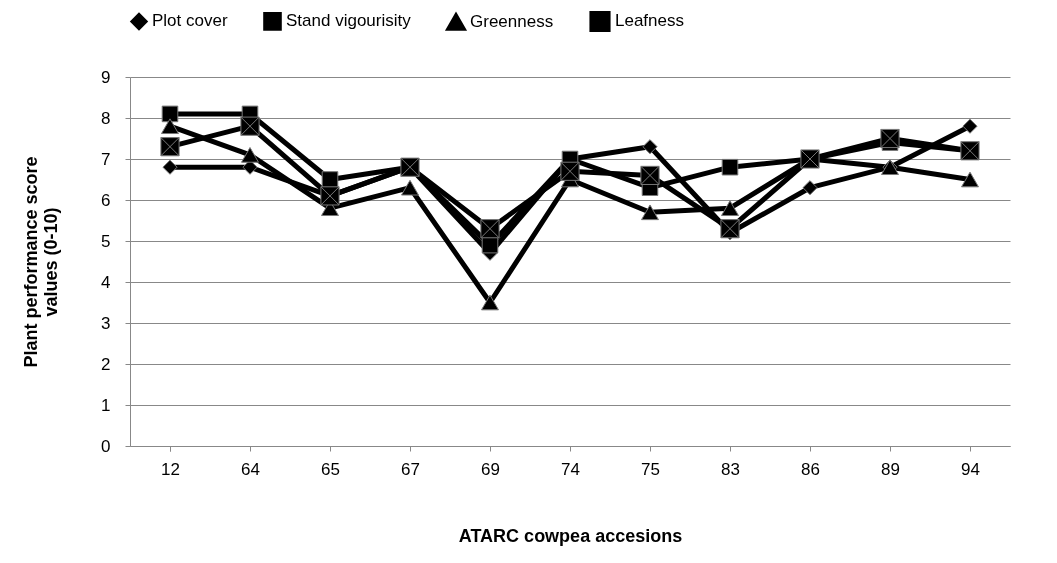  What do you see at coordinates (250, 469) in the screenshot?
I see `x-tick-label: 64` at bounding box center [250, 469].